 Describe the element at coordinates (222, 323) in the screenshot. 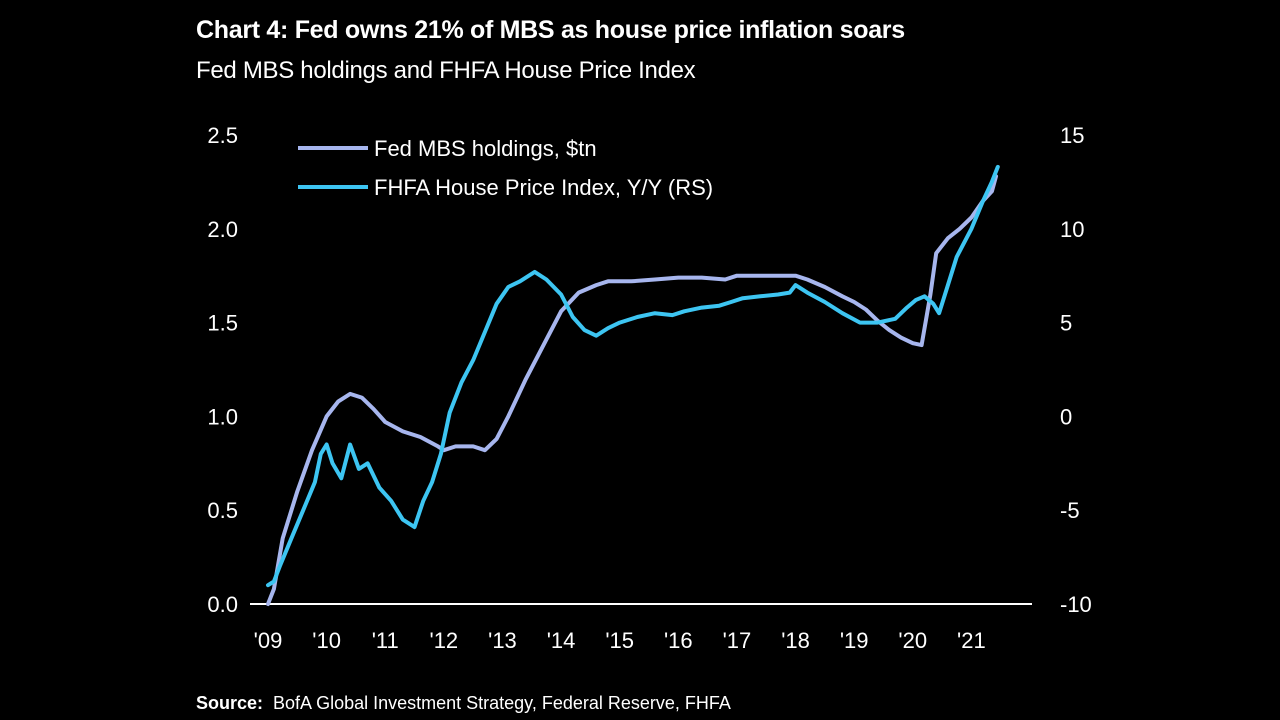

I see `left-tick-label: 1.5` at that location.